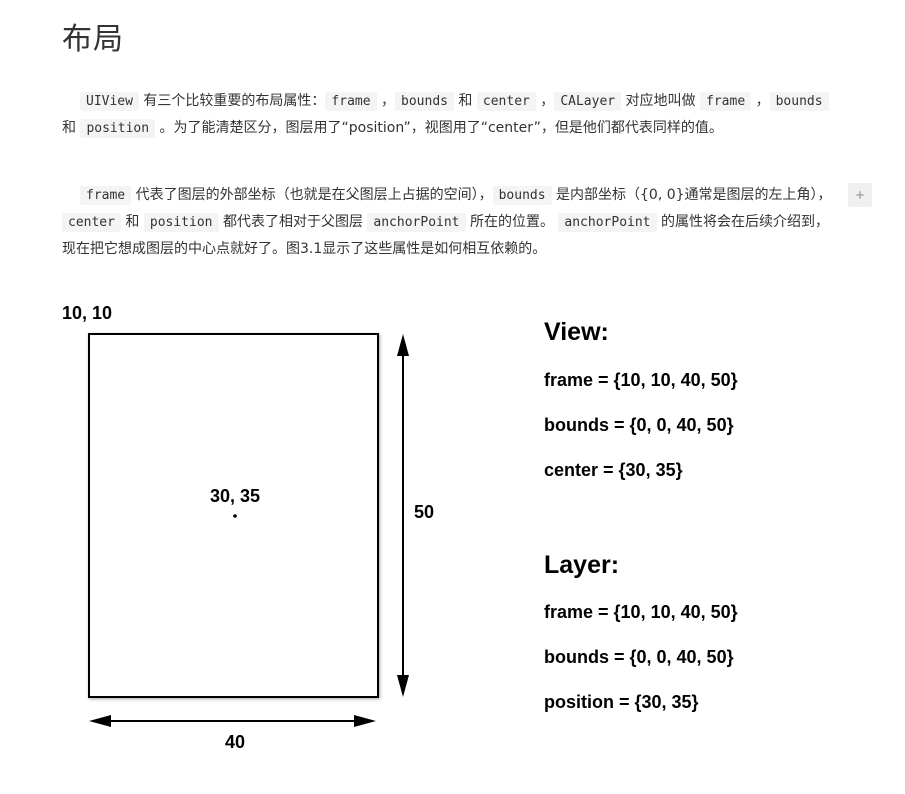 The height and width of the screenshot is (794, 905). Describe the element at coordinates (613, 470) in the screenshot. I see `view-center: center = {30, 35}` at that location.